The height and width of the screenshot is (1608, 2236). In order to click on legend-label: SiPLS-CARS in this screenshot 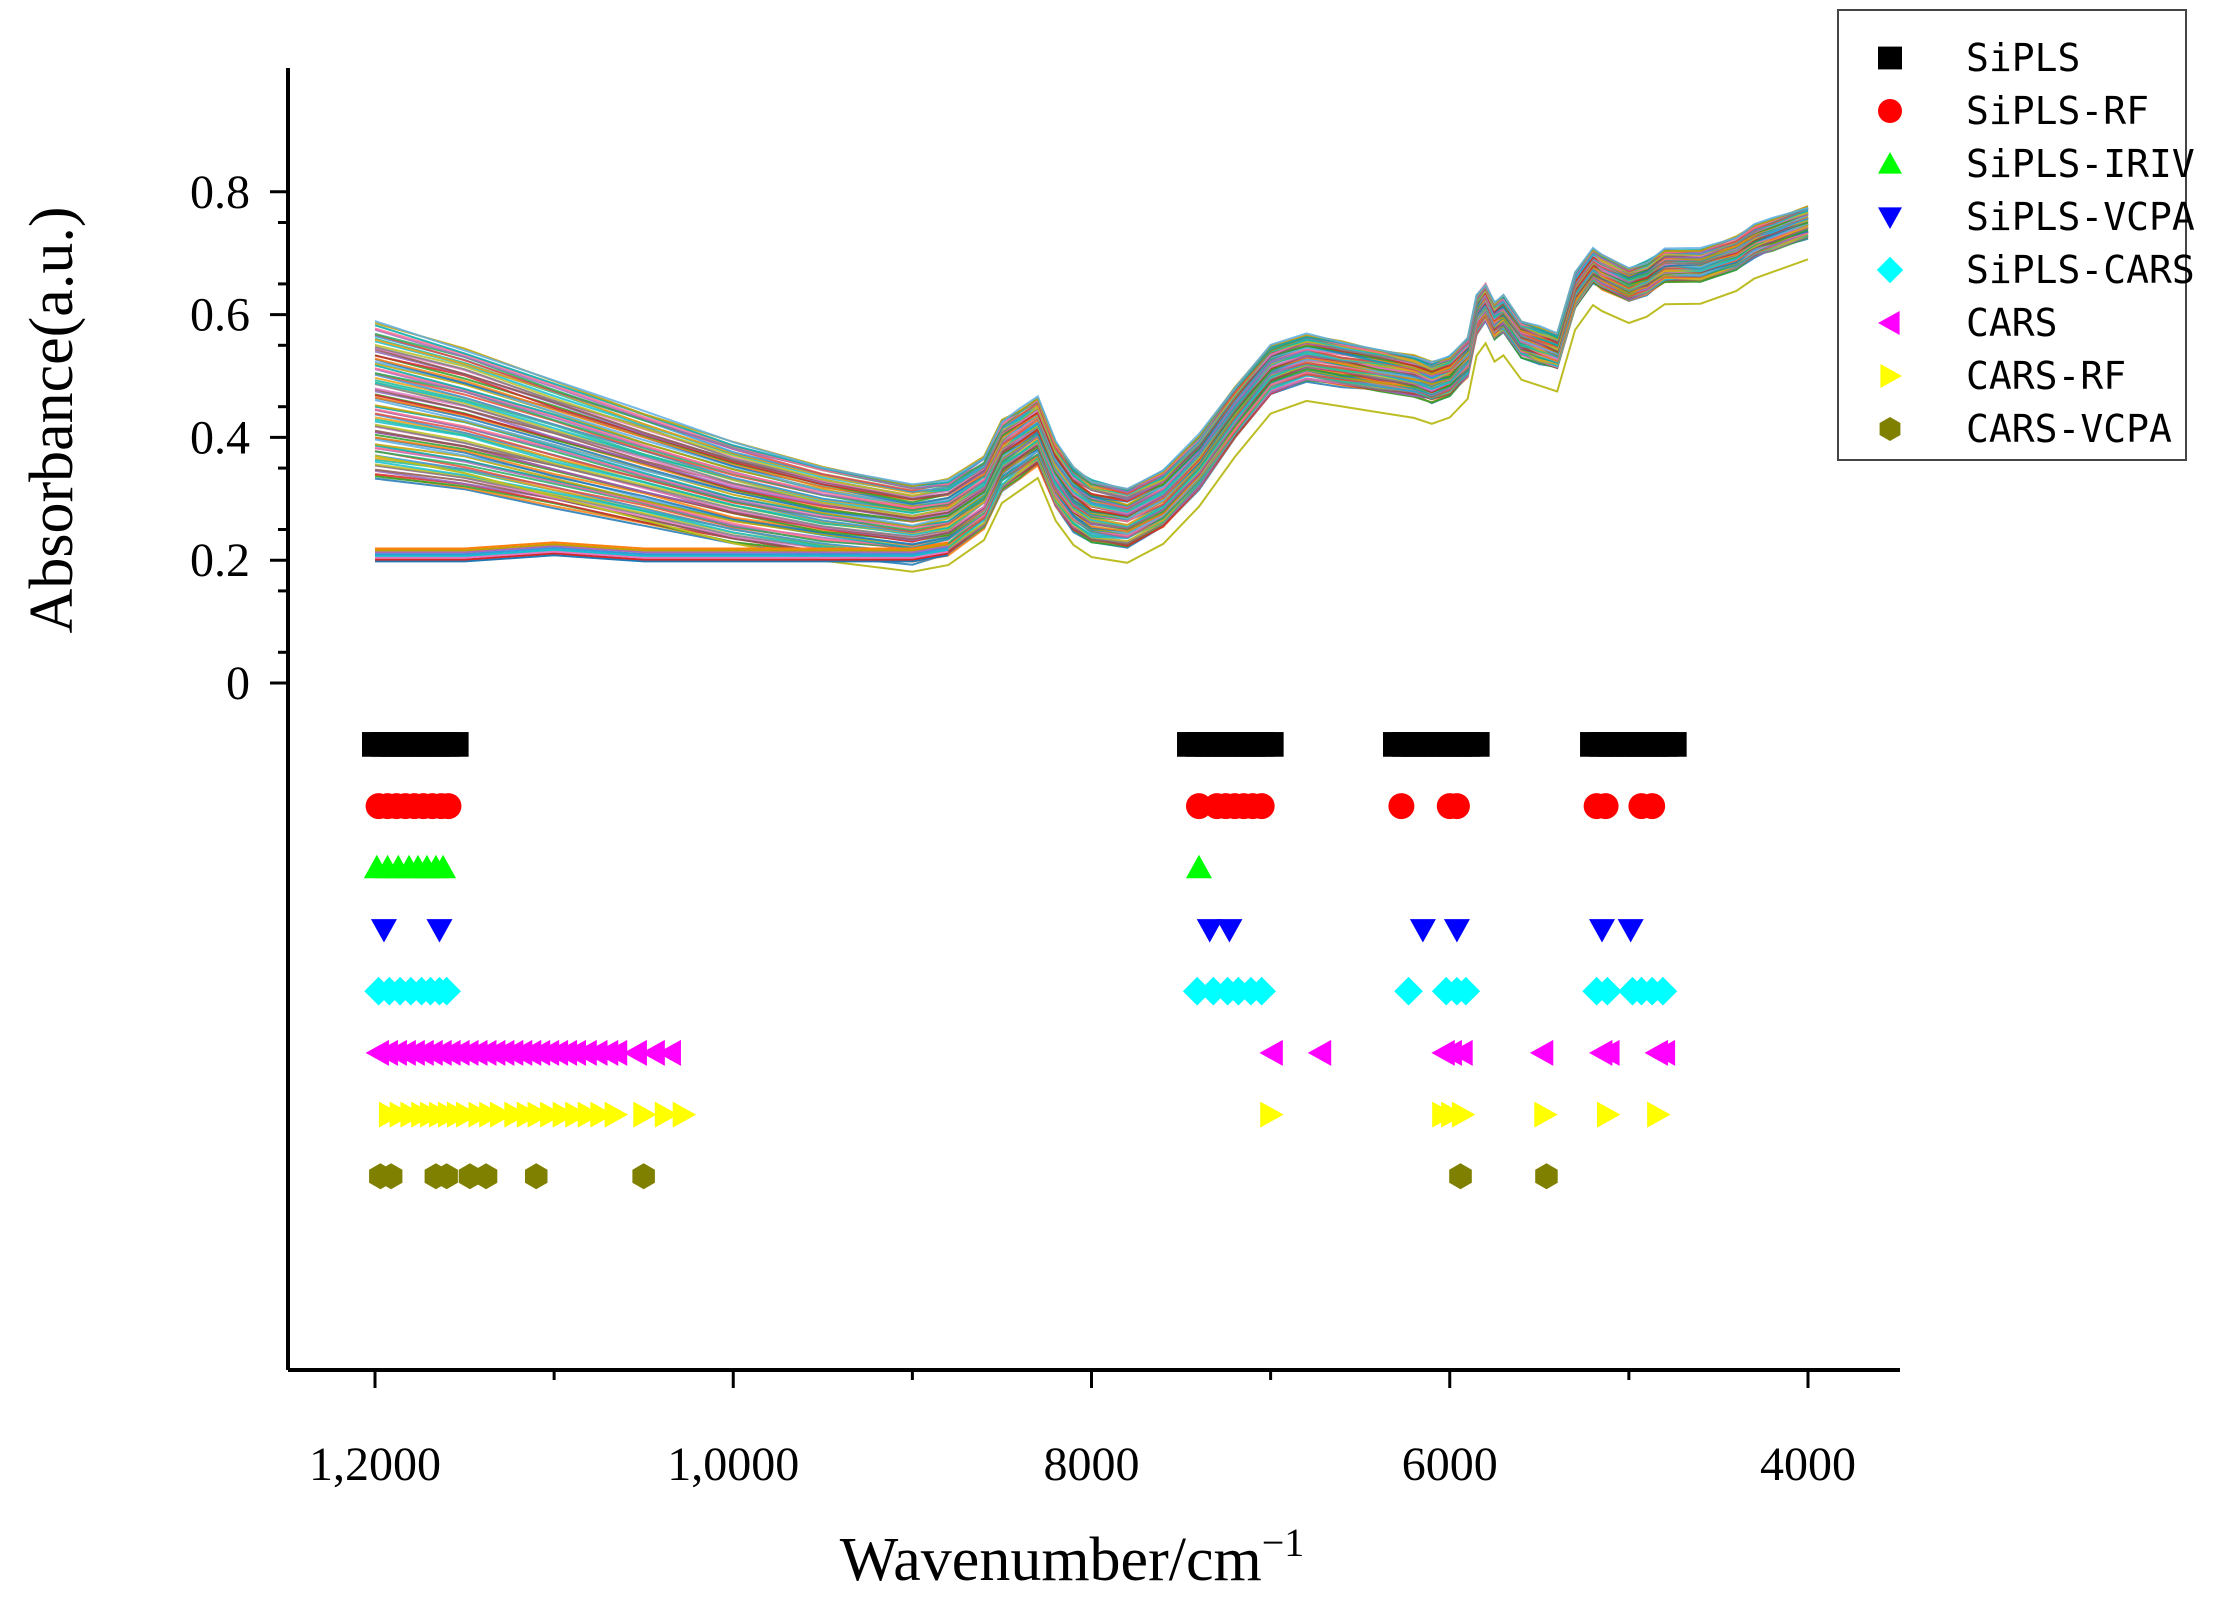, I will do `click(2080, 270)`.